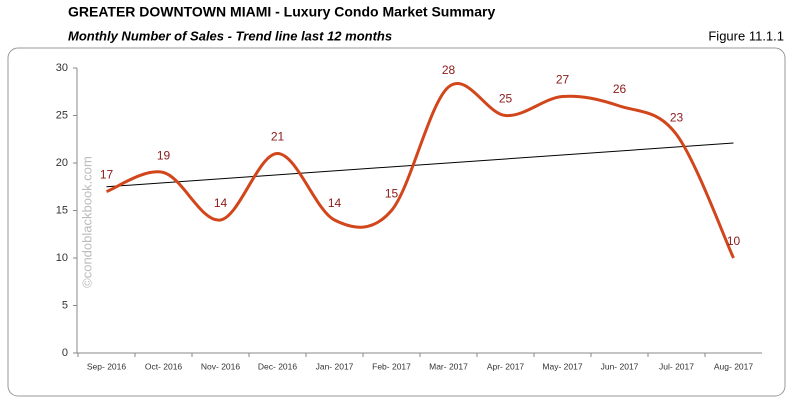 Image resolution: width=793 pixels, height=411 pixels. Describe the element at coordinates (620, 366) in the screenshot. I see `x-tick-label: Jun- 2017` at that location.